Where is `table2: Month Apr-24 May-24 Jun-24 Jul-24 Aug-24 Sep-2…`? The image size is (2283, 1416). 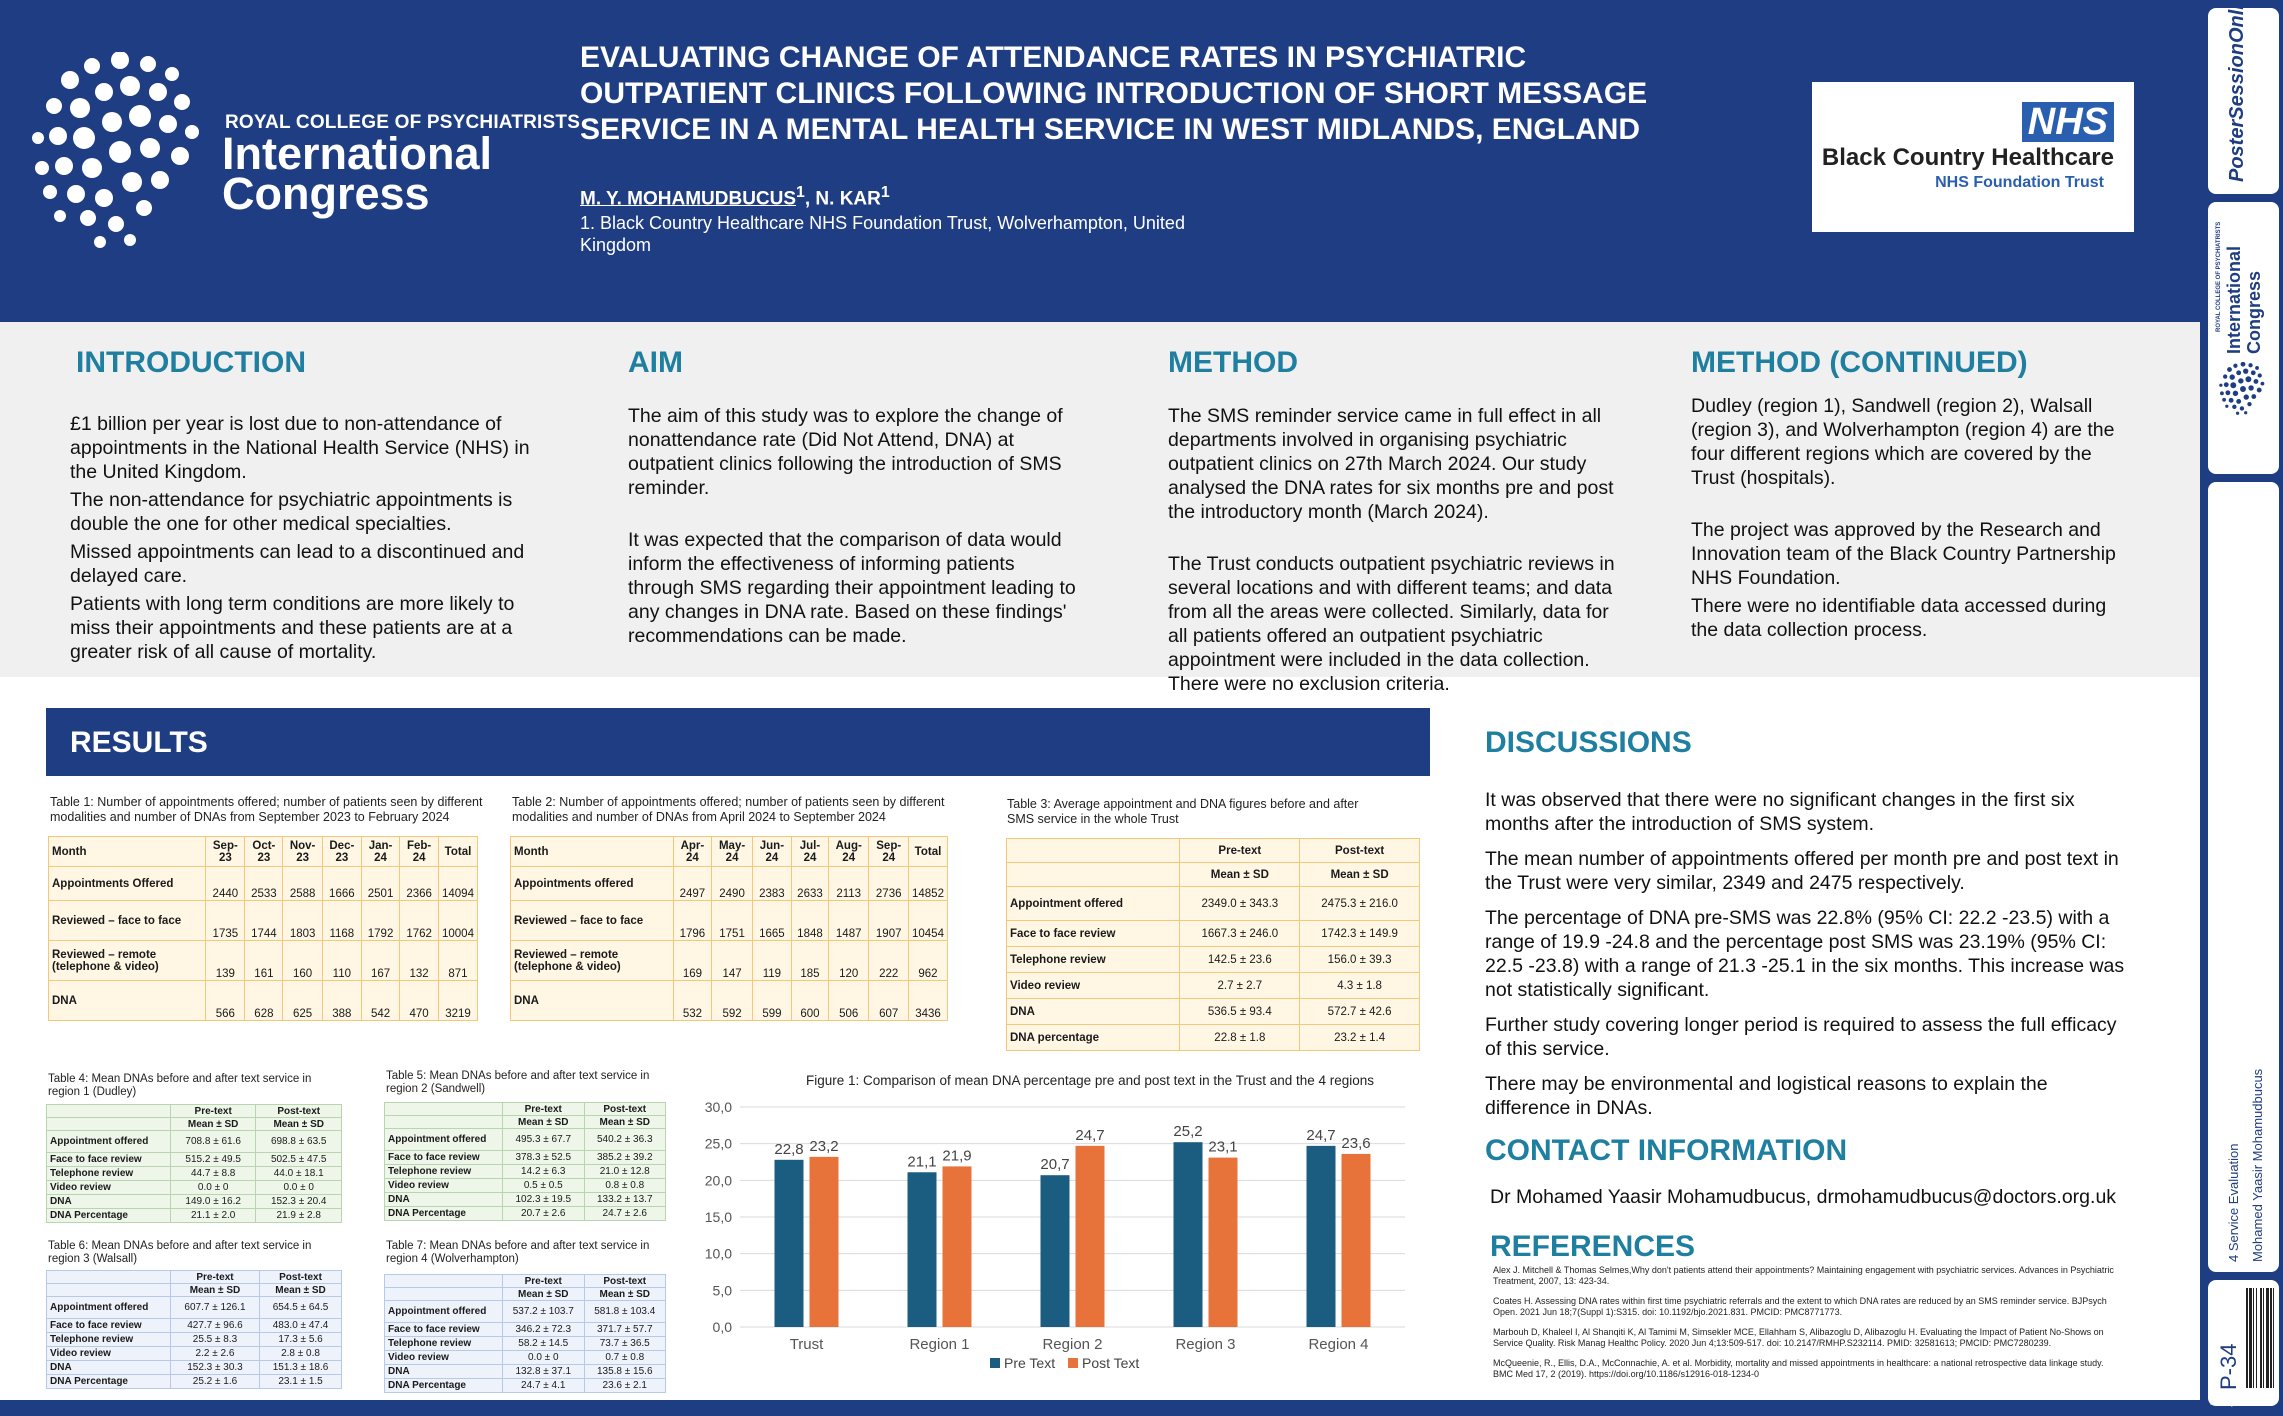 table2: Month Apr-24 May-24 Jun-24 Jul-24 Aug-24 Sep-2… is located at coordinates (729, 928).